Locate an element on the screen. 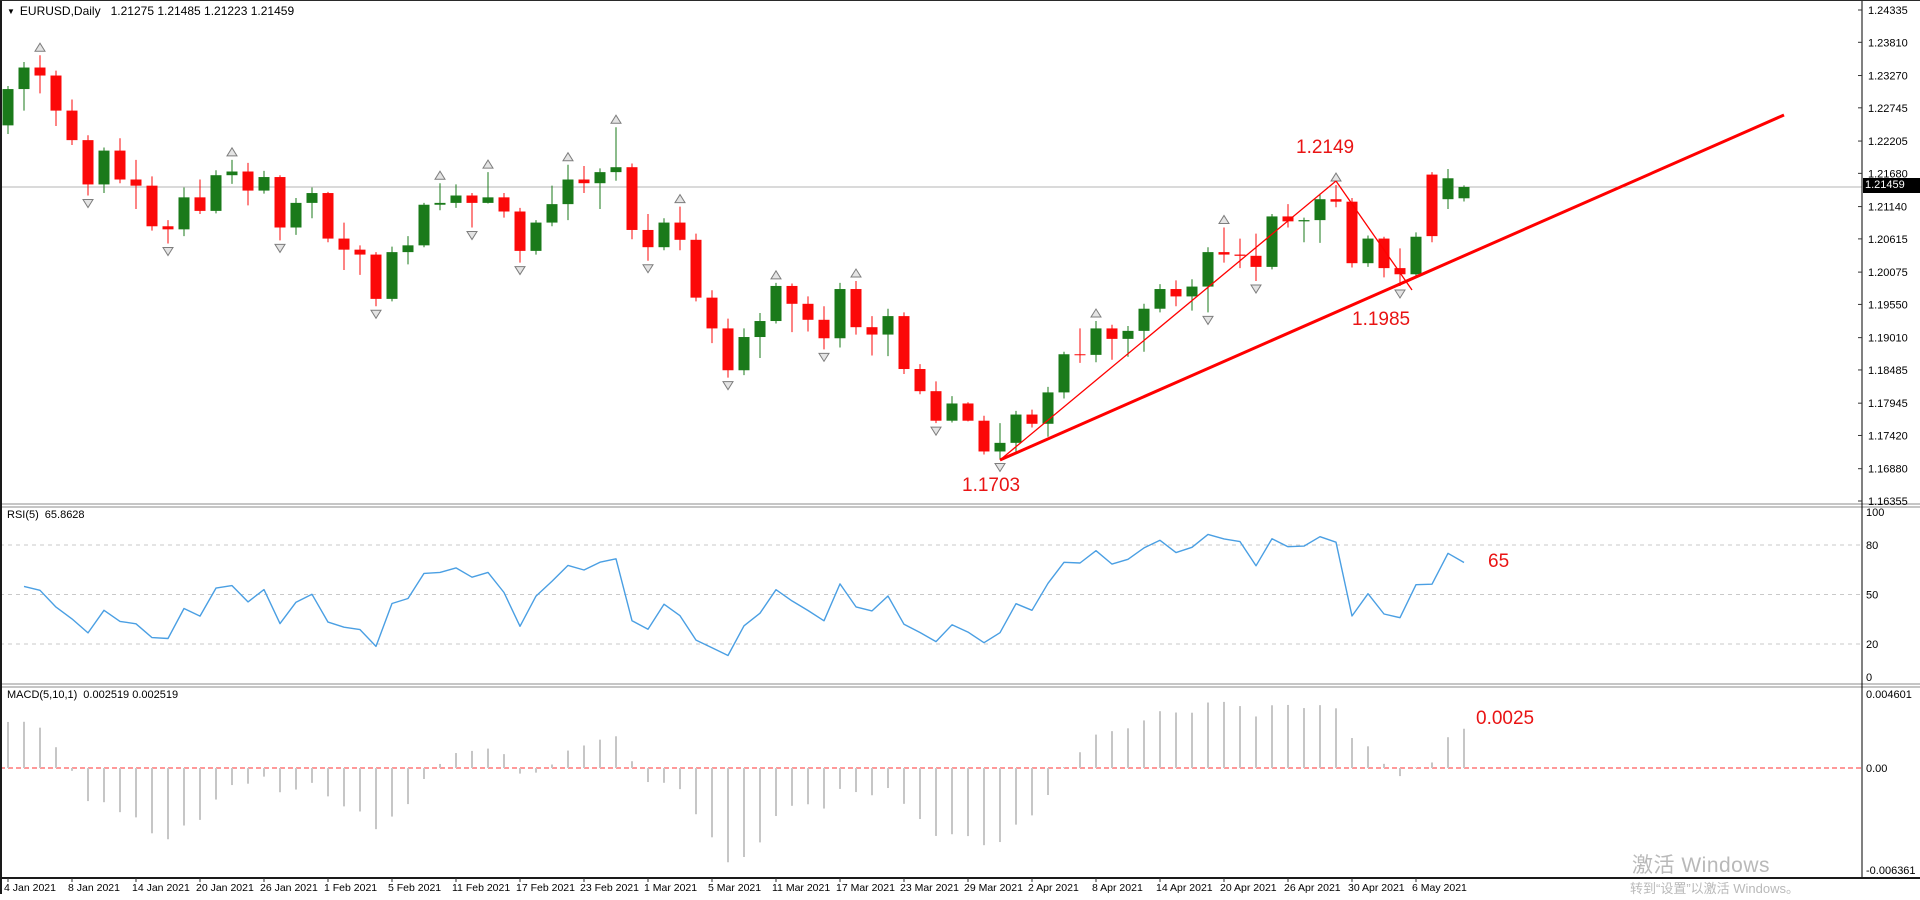  date-axis-label: 17 Feb 2021 is located at coordinates (545, 888).